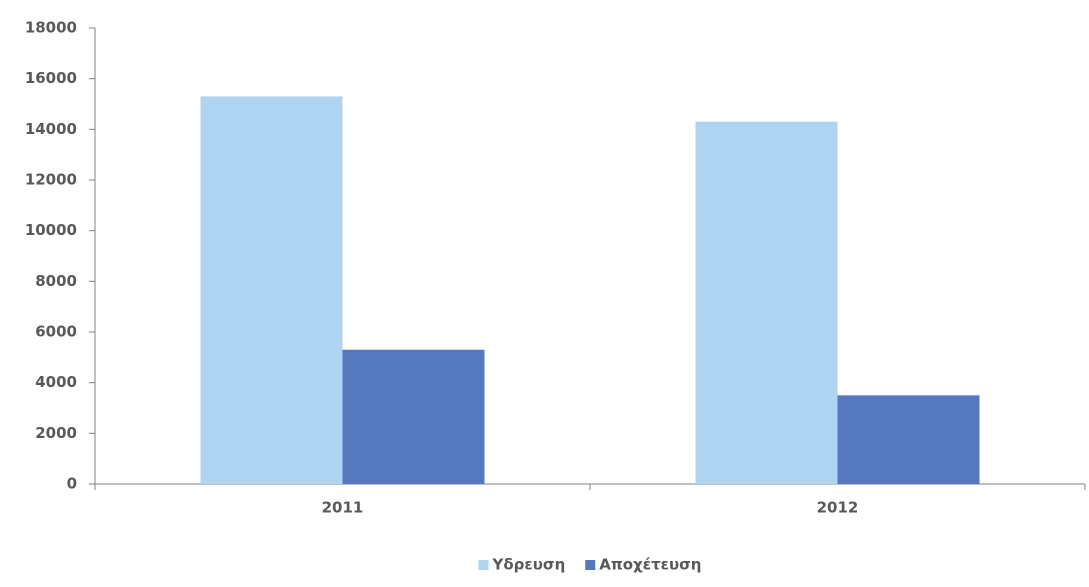  What do you see at coordinates (51, 28) in the screenshot?
I see `y-tick-label: 18000` at bounding box center [51, 28].